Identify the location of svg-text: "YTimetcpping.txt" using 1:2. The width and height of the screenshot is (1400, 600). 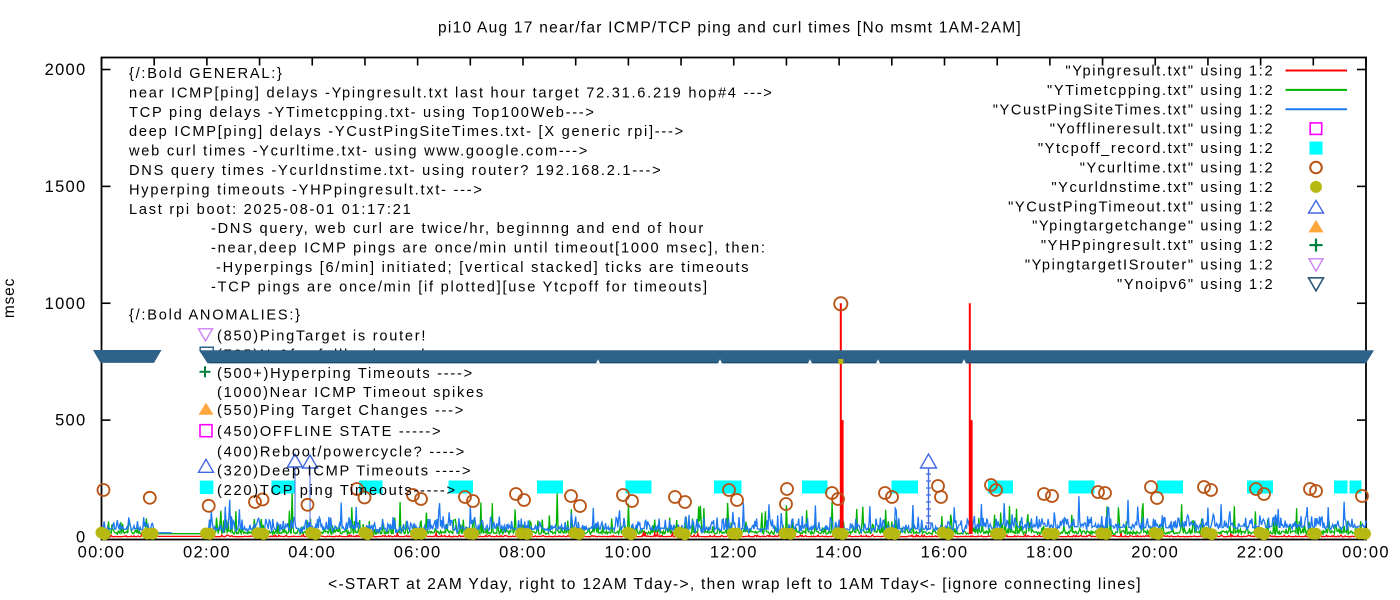
(1160, 91).